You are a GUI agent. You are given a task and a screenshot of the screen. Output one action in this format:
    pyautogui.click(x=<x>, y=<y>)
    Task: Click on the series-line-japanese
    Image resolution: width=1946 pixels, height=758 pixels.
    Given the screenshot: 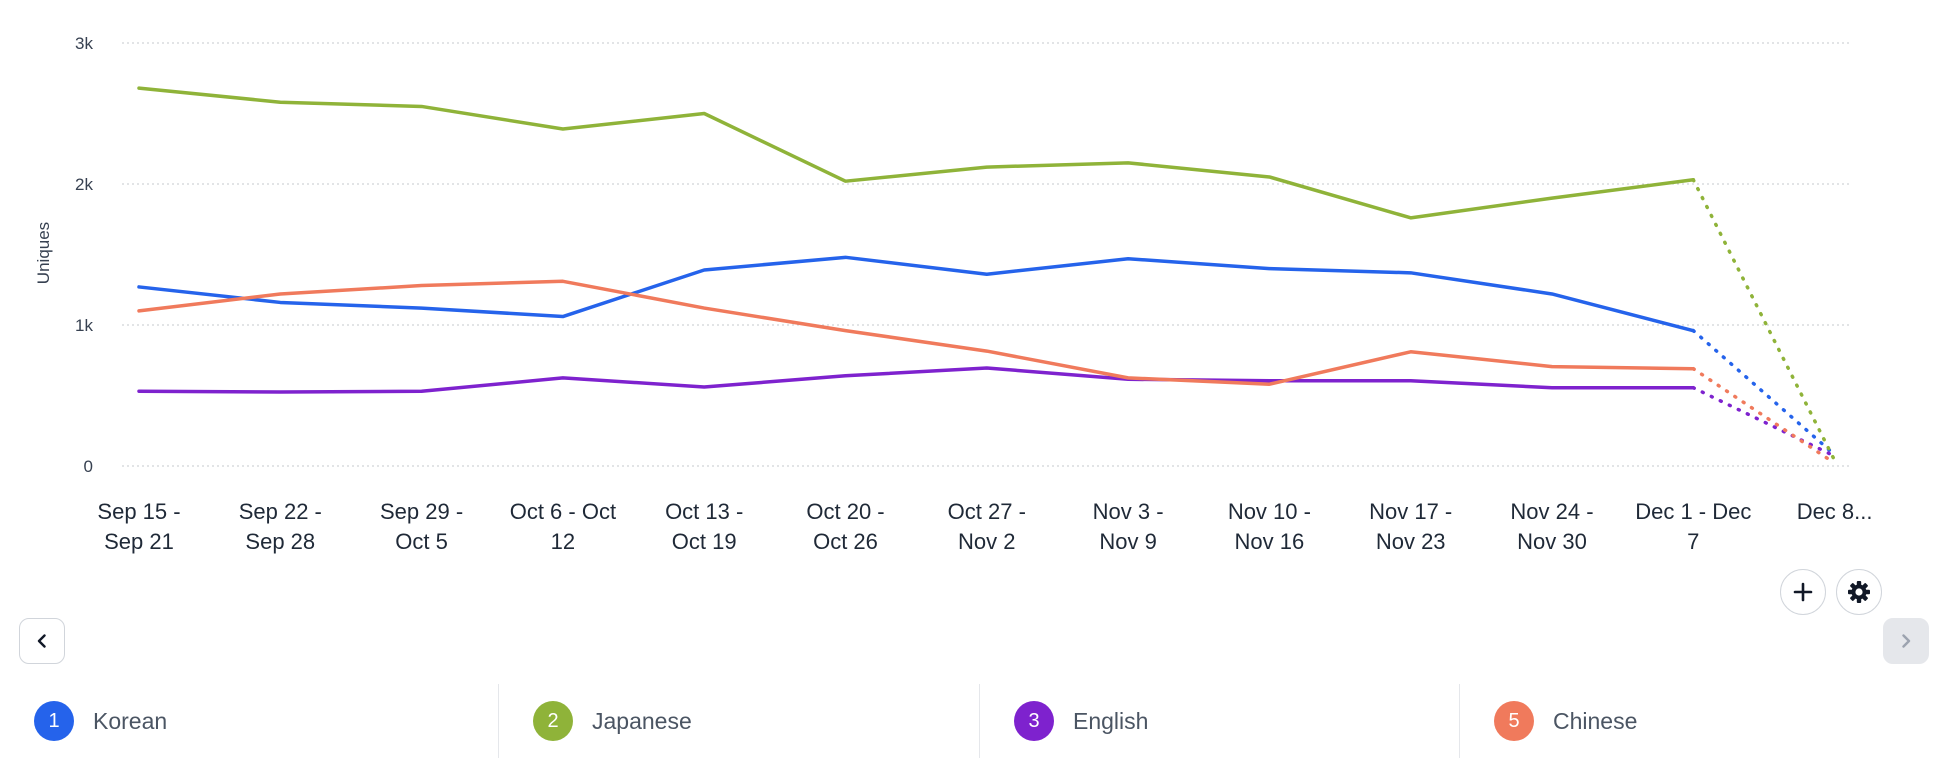 What is the action you would take?
    pyautogui.click(x=916, y=153)
    